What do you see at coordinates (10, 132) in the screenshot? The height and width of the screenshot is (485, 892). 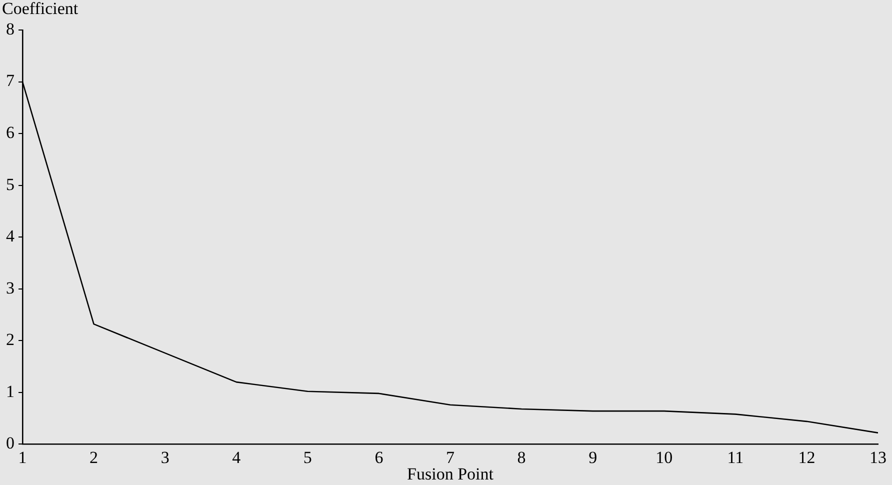 I see `y-tick-label: 6` at bounding box center [10, 132].